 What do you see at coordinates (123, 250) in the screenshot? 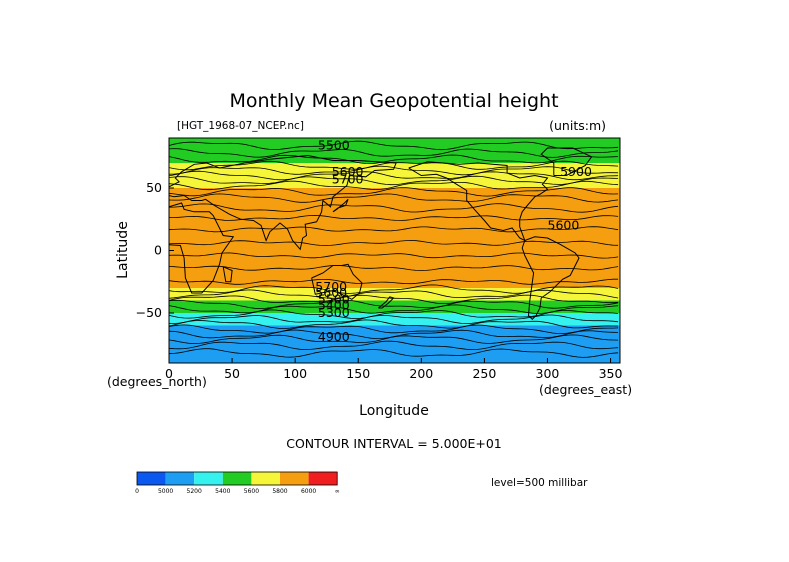
I see `y-axis-label: Latitude` at bounding box center [123, 250].